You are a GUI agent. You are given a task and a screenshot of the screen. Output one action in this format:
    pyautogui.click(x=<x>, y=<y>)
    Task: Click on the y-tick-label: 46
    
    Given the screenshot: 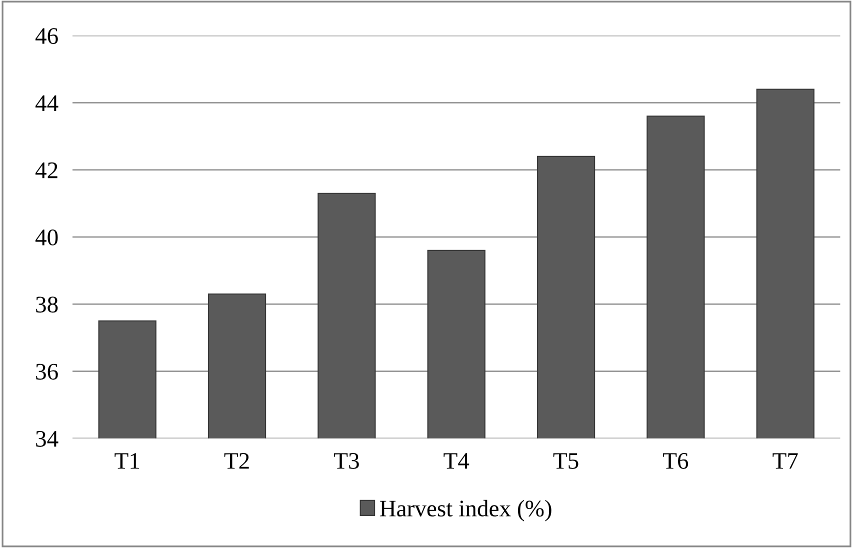 What is the action you would take?
    pyautogui.click(x=46, y=36)
    